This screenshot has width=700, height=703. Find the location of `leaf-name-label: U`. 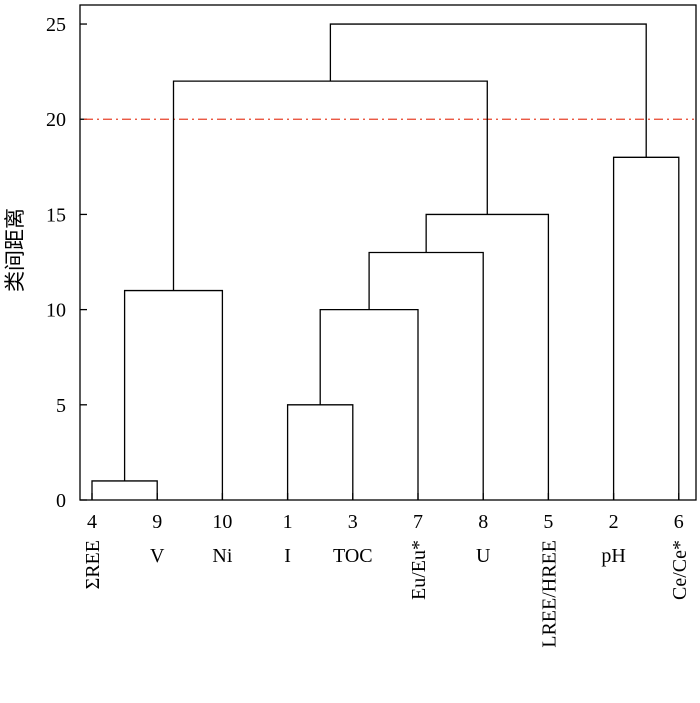

leaf-name-label: U is located at coordinates (483, 556).